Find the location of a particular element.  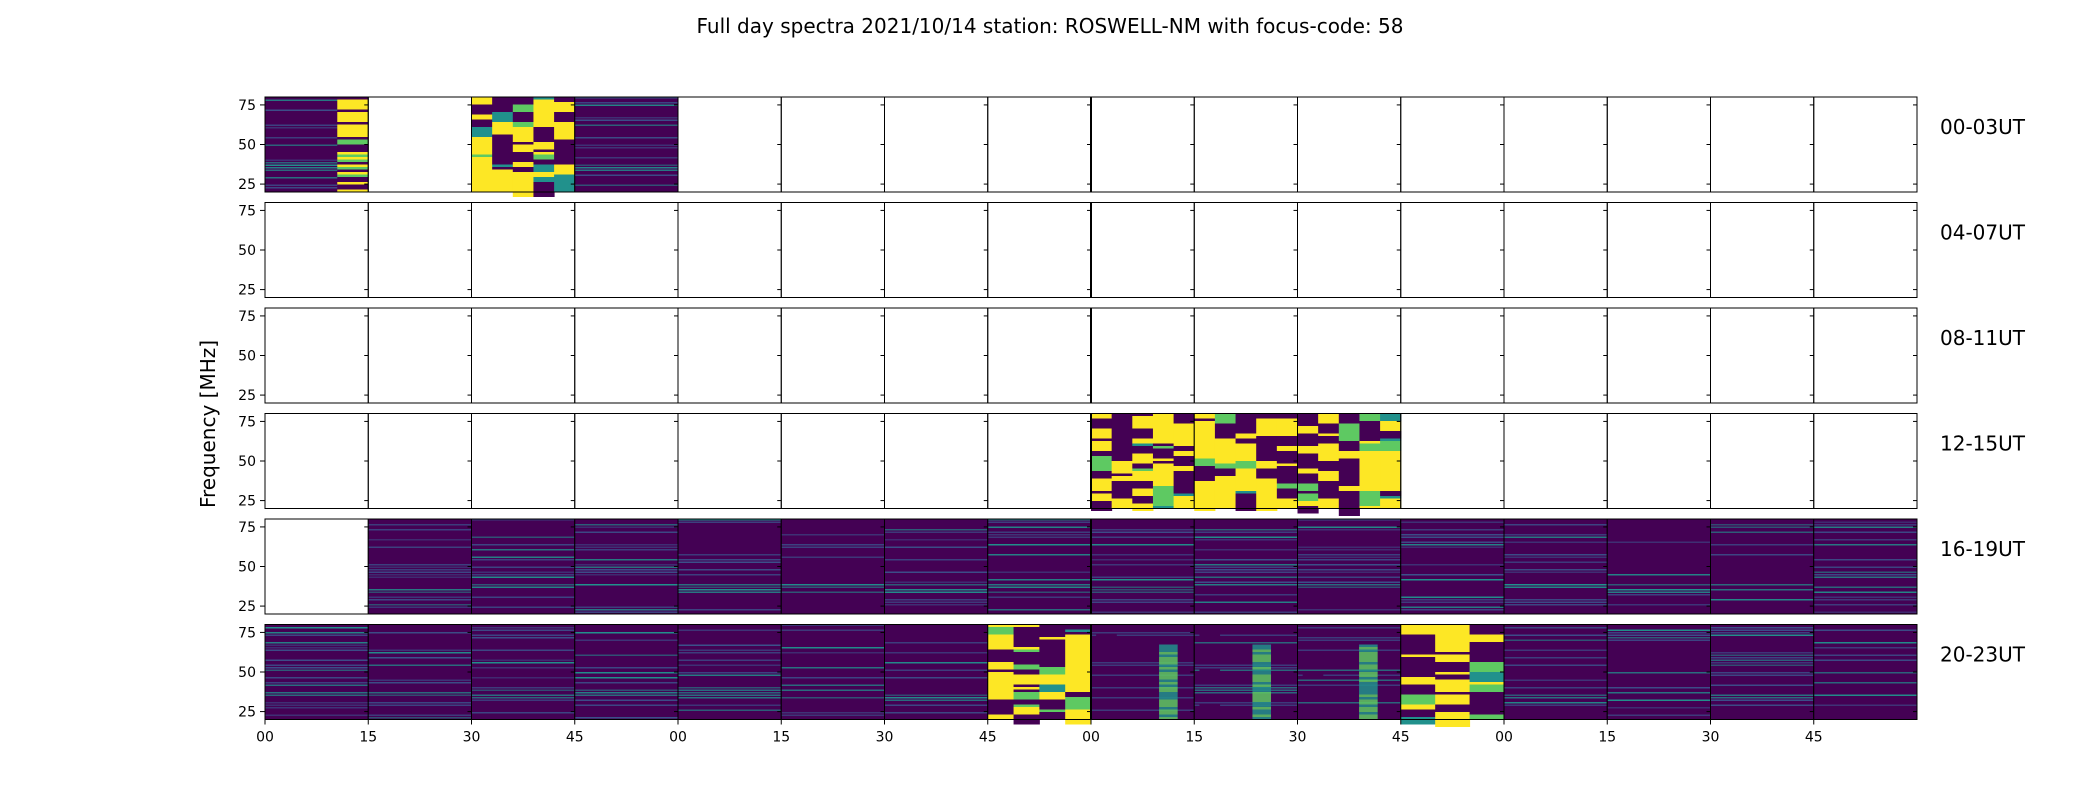

row-04-07UT: 25 50 75 04-07UT is located at coordinates (1132, 250).